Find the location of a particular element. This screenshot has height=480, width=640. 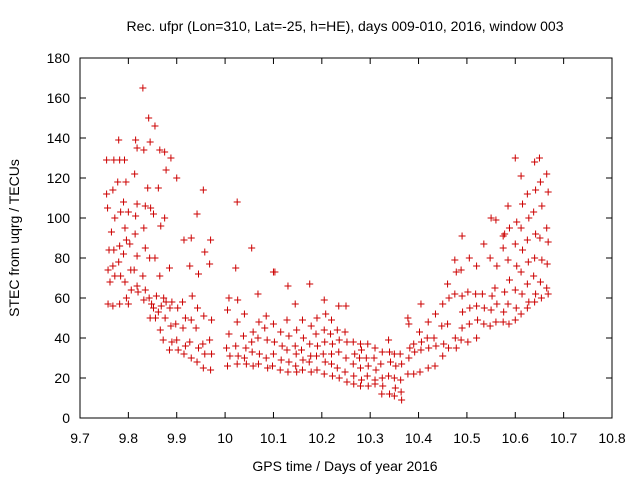

y-tick-label: 180 is located at coordinates (59, 58).